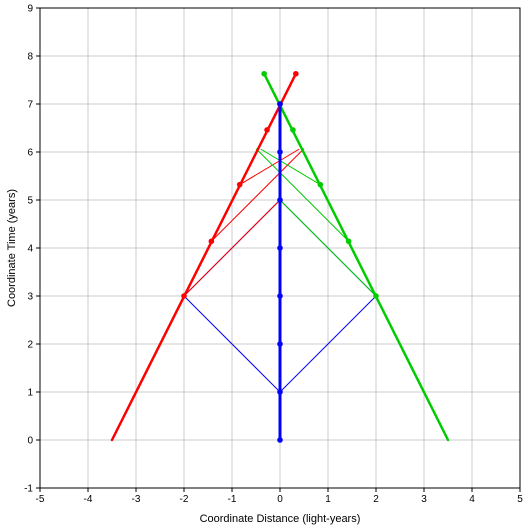 This screenshot has width=530, height=528. What do you see at coordinates (472, 499) in the screenshot?
I see `x-tick-label: 4` at bounding box center [472, 499].